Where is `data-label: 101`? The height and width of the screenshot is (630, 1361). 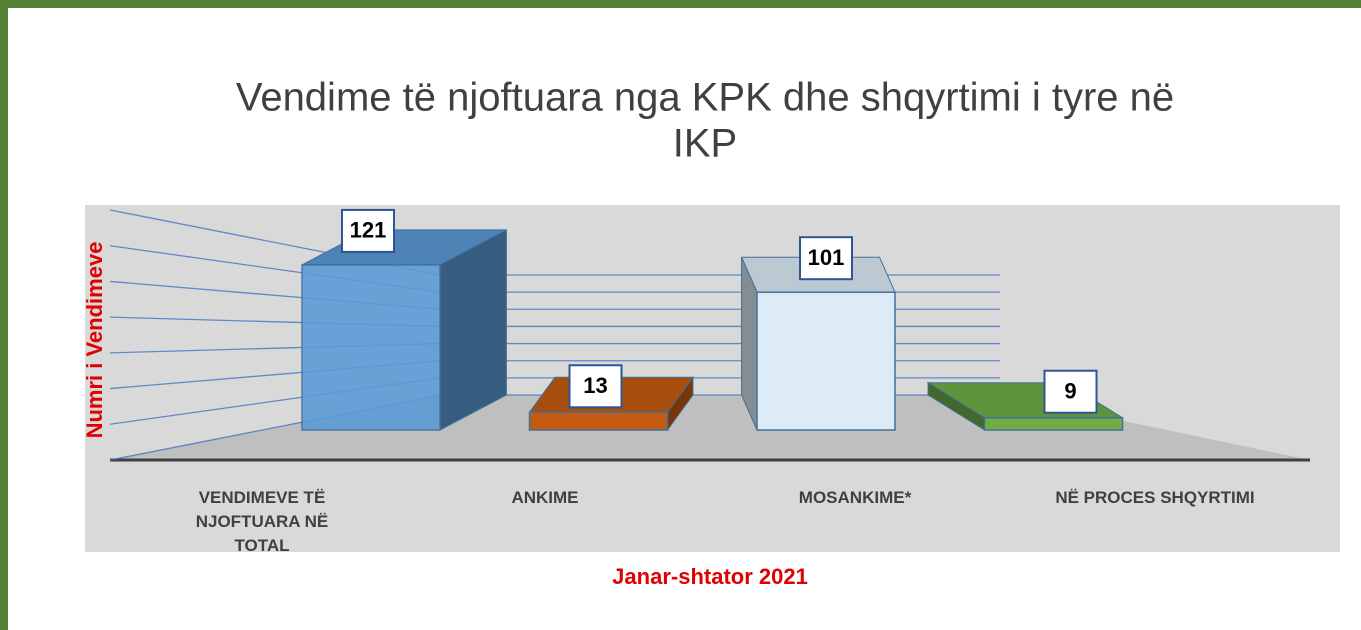
data-label: 101 is located at coordinates (826, 257).